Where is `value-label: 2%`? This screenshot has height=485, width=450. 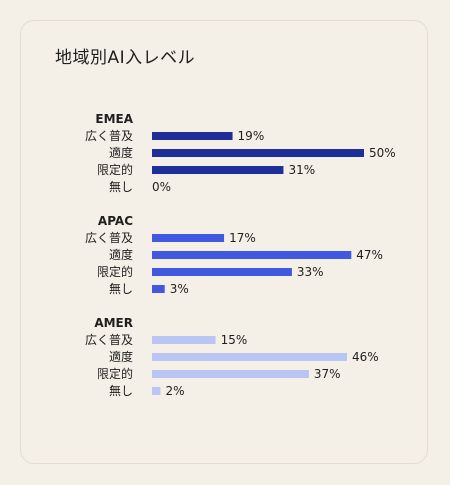 value-label: 2% is located at coordinates (174, 391).